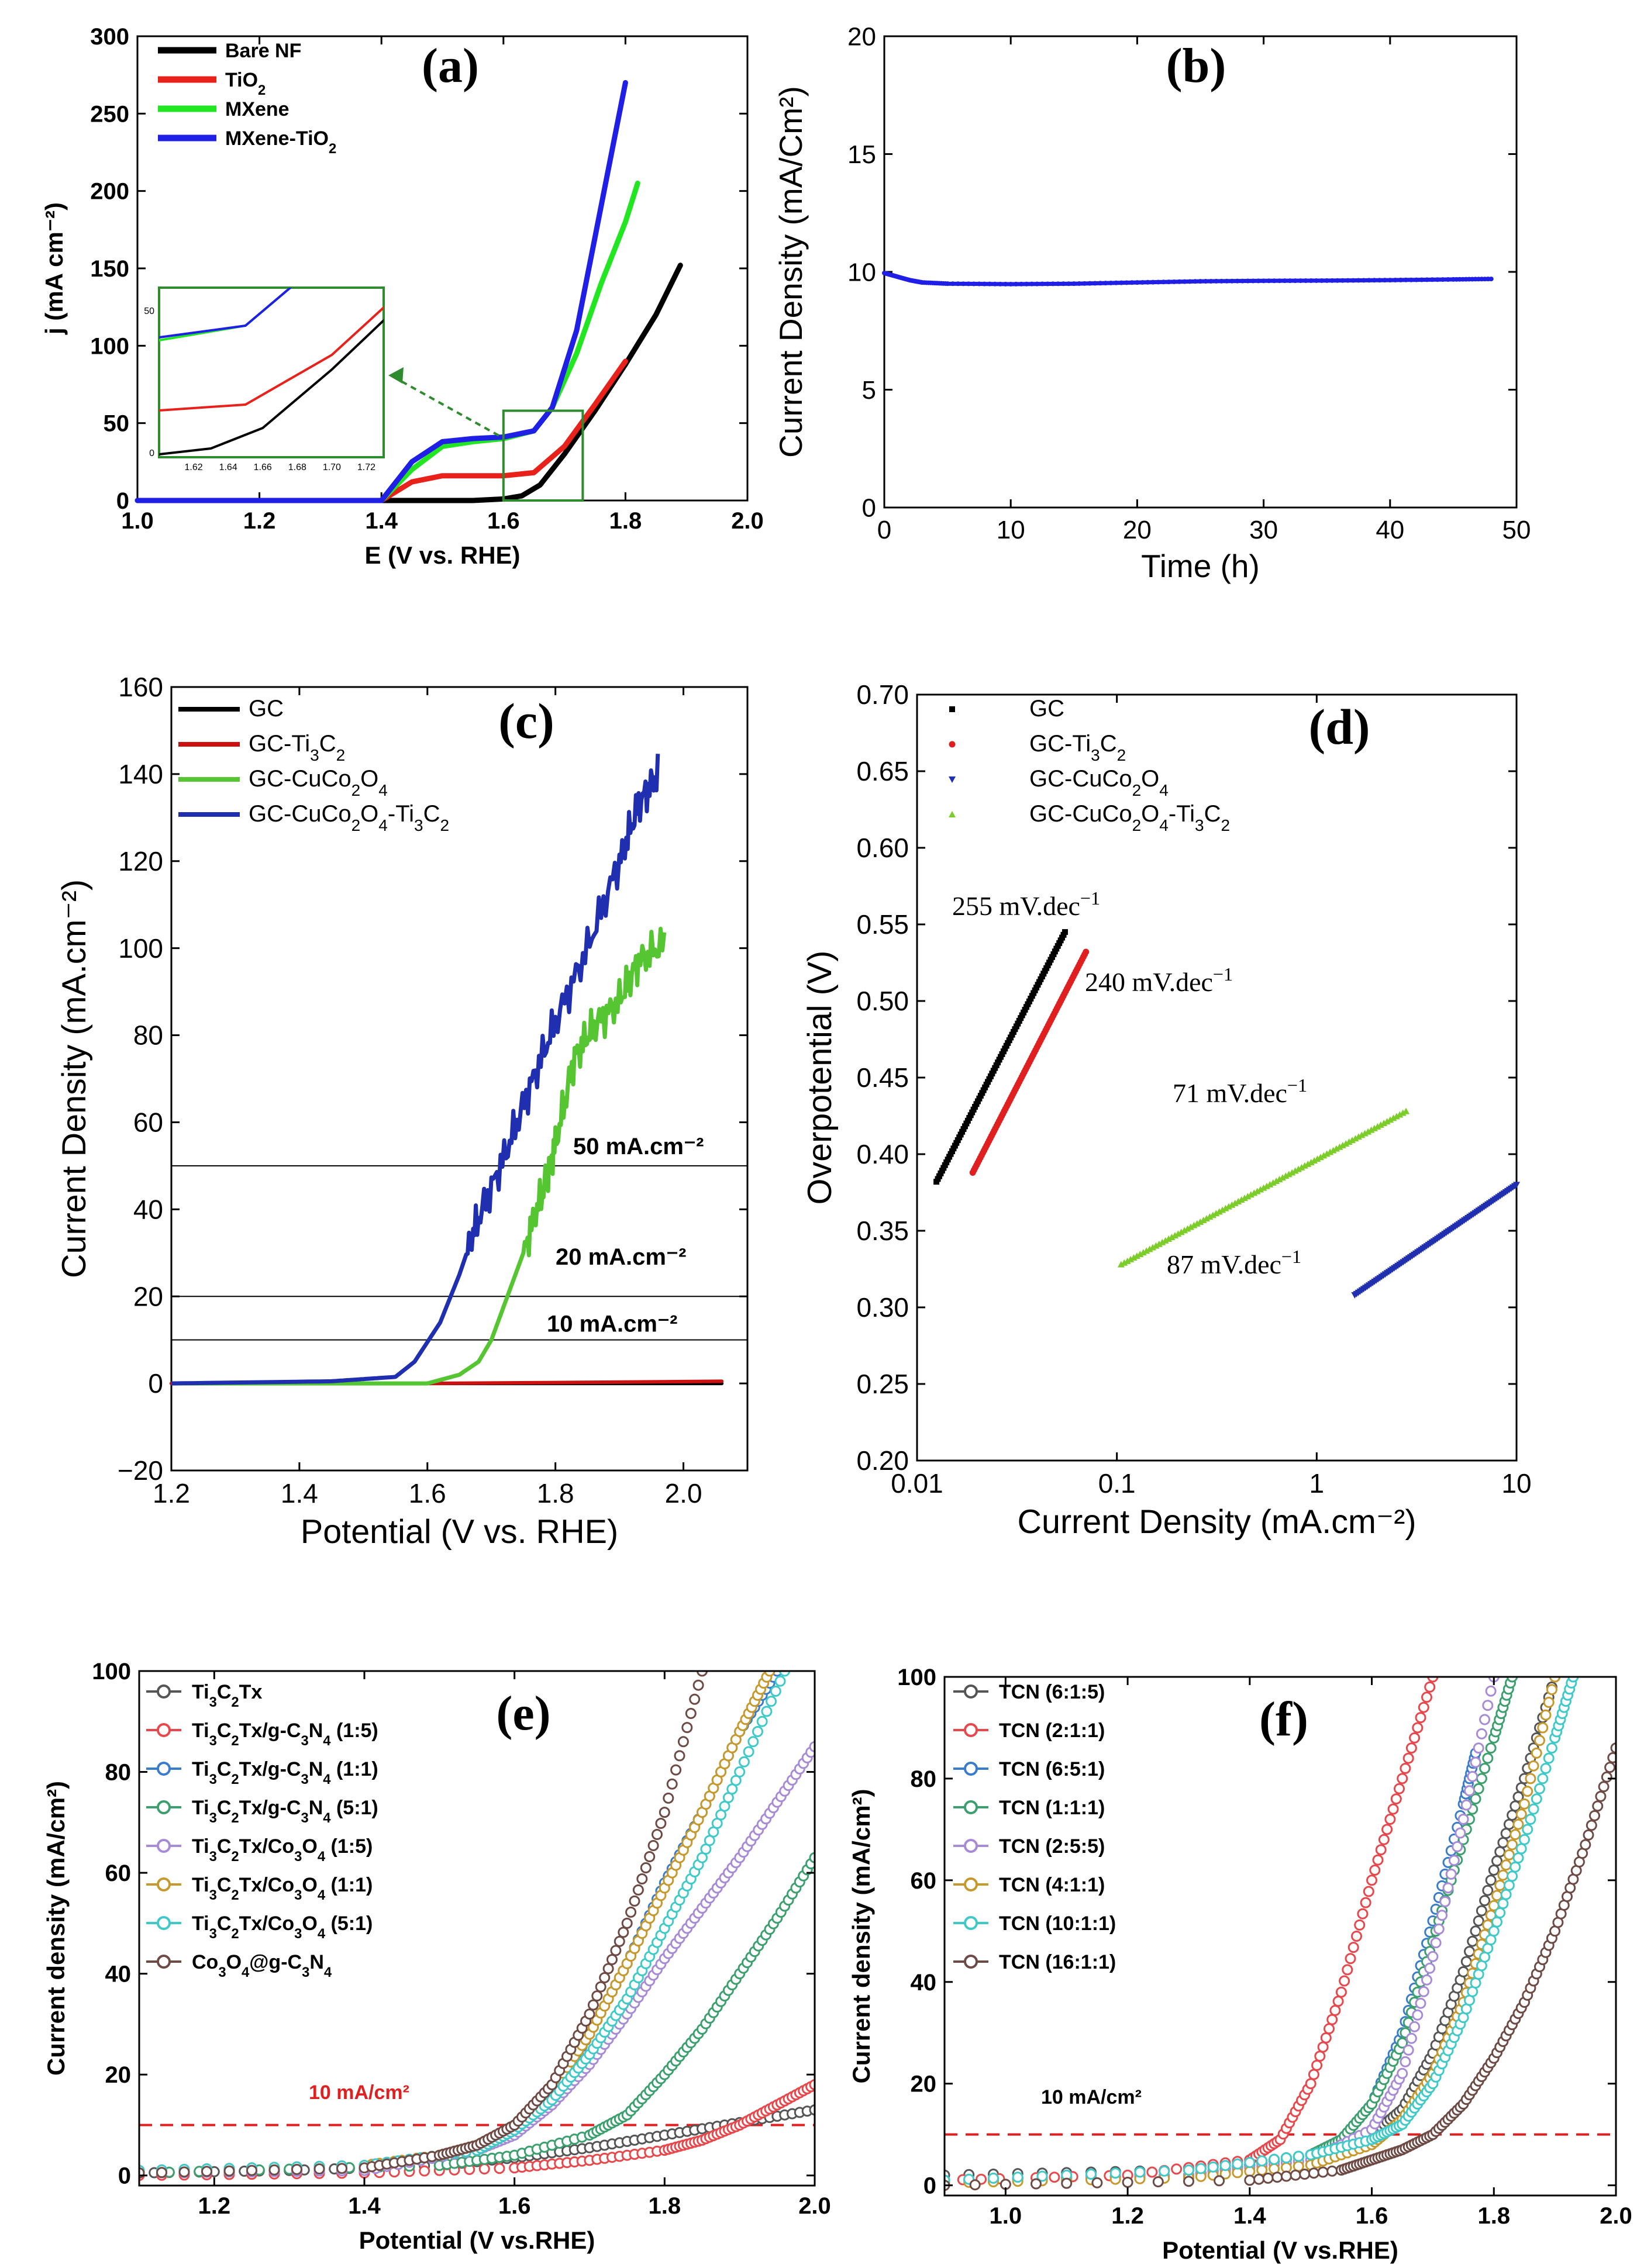  What do you see at coordinates (1011, 530) in the screenshot?
I see `x-tick-label: 10` at bounding box center [1011, 530].